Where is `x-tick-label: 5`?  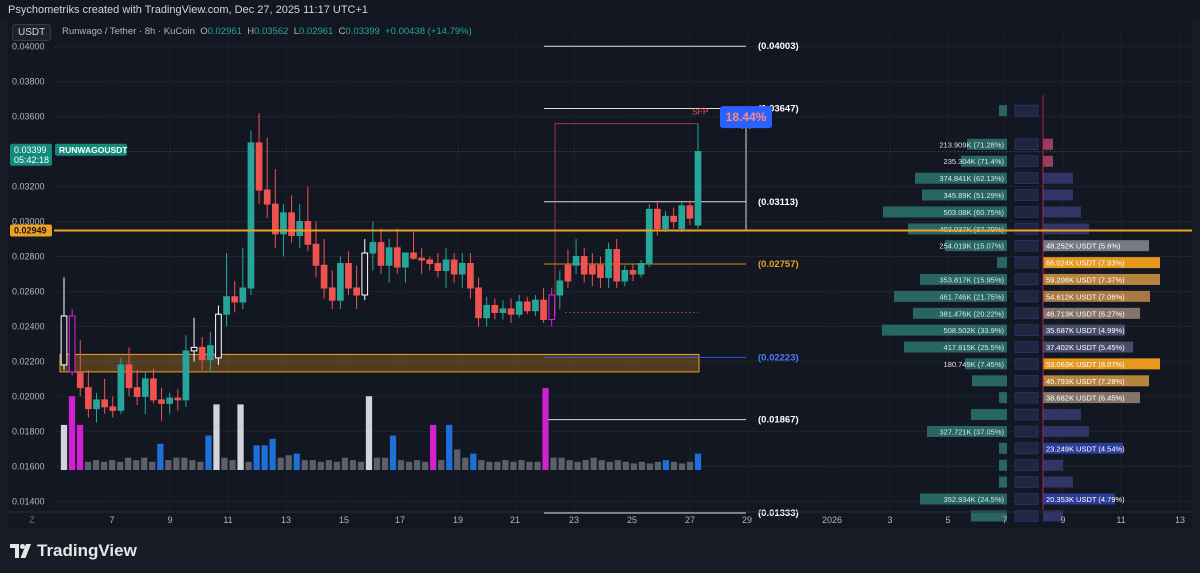
x-tick-label: 5 is located at coordinates (947, 520).